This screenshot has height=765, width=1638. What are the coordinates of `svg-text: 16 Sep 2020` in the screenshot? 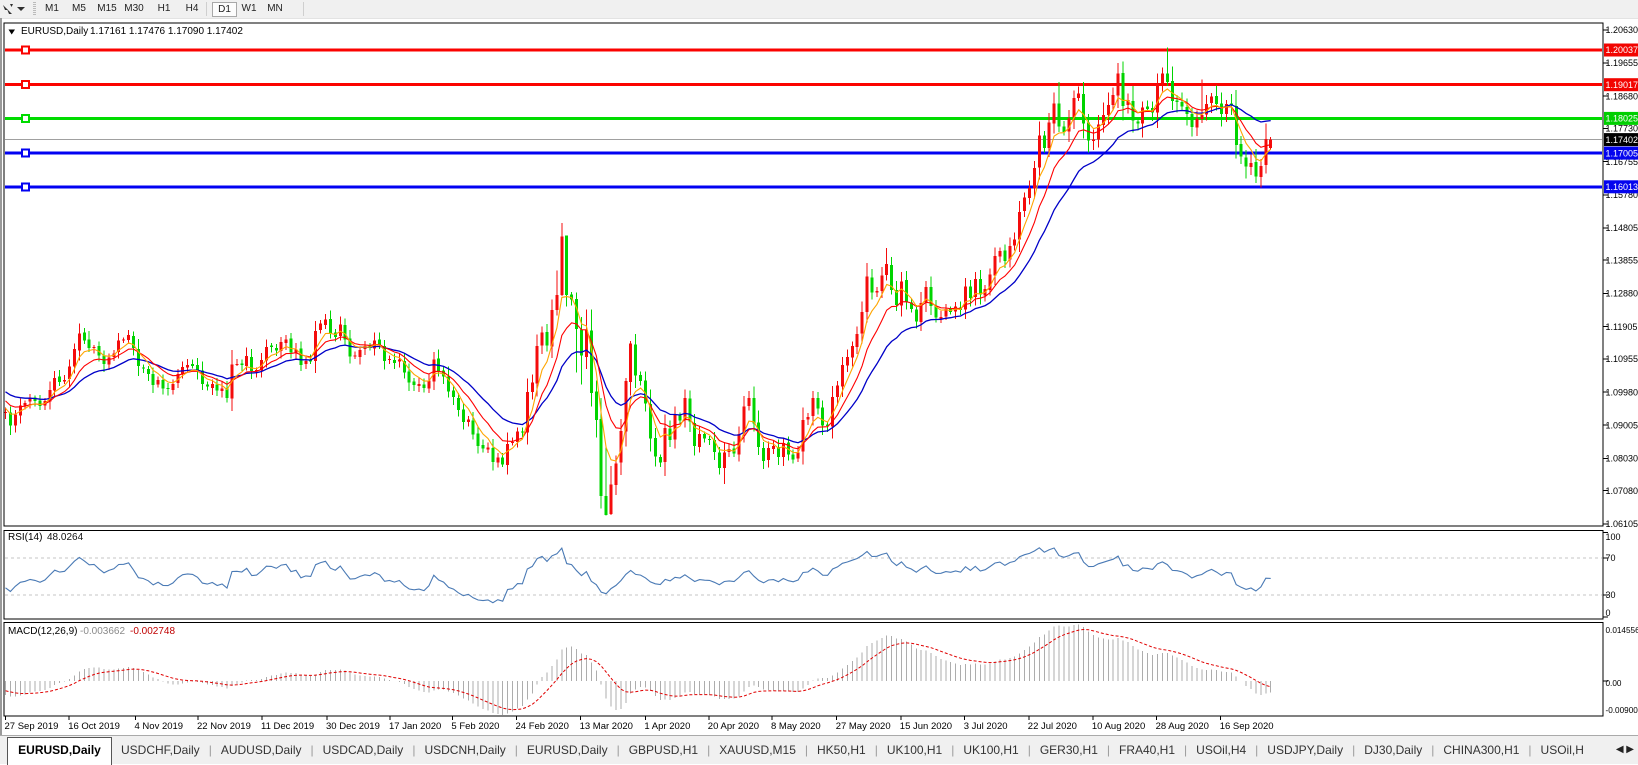 It's located at (1247, 726).